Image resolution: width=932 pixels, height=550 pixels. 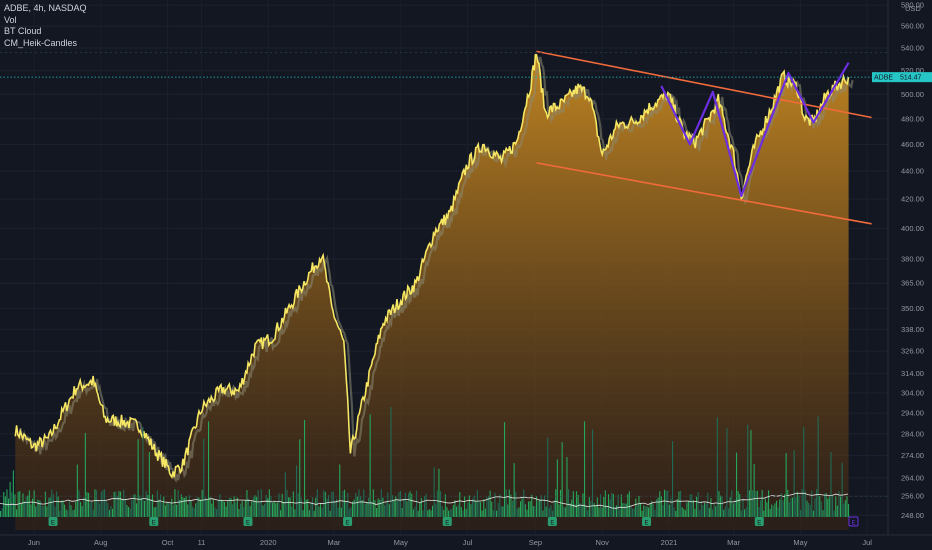 I want to click on legend-heik-candles: CM_Heik-Candles, so click(x=41, y=42).